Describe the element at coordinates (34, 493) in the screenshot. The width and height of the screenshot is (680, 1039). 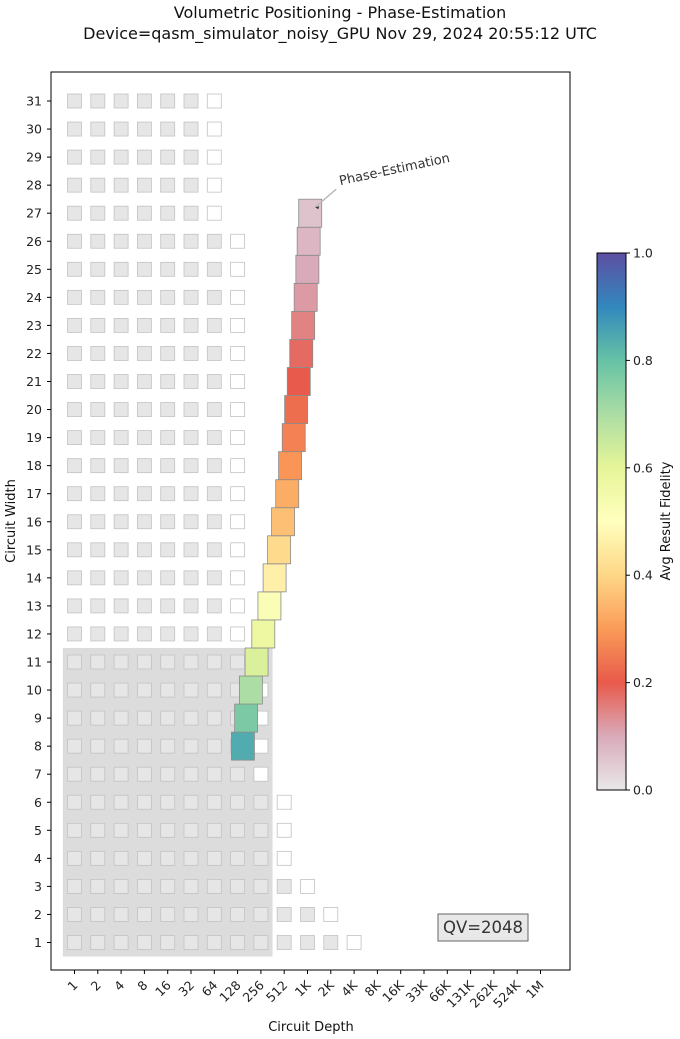
I see `y-tick-label: 17` at that location.